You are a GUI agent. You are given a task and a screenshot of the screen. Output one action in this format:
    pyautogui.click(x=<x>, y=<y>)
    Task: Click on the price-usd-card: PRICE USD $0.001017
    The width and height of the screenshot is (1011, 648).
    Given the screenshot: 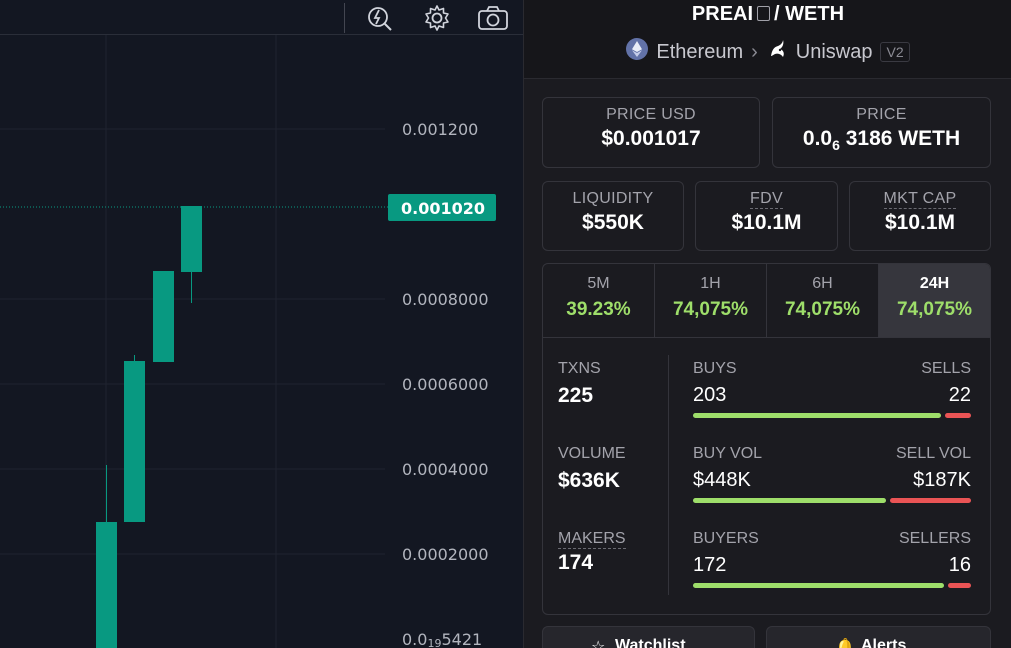 What is the action you would take?
    pyautogui.click(x=651, y=132)
    